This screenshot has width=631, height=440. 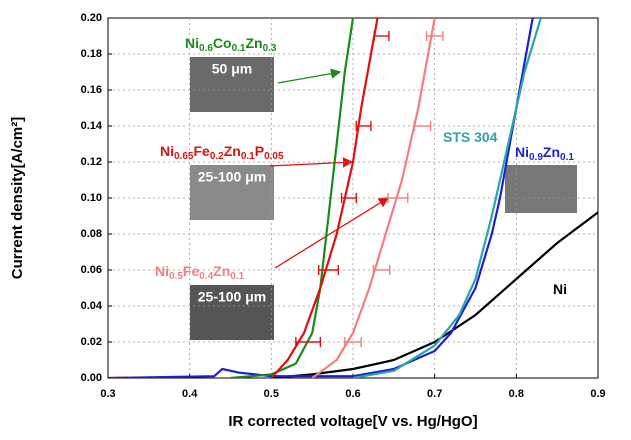 What do you see at coordinates (190, 394) in the screenshot?
I see `x-tick-label: 0.4` at bounding box center [190, 394].